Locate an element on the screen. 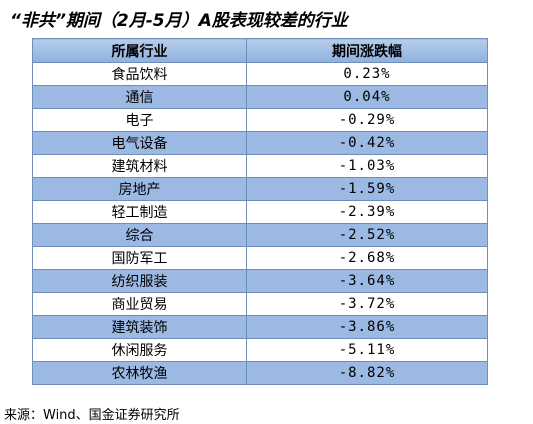 This screenshot has height=424, width=533. table-row: 休闲服务 -5.11% is located at coordinates (260, 350).